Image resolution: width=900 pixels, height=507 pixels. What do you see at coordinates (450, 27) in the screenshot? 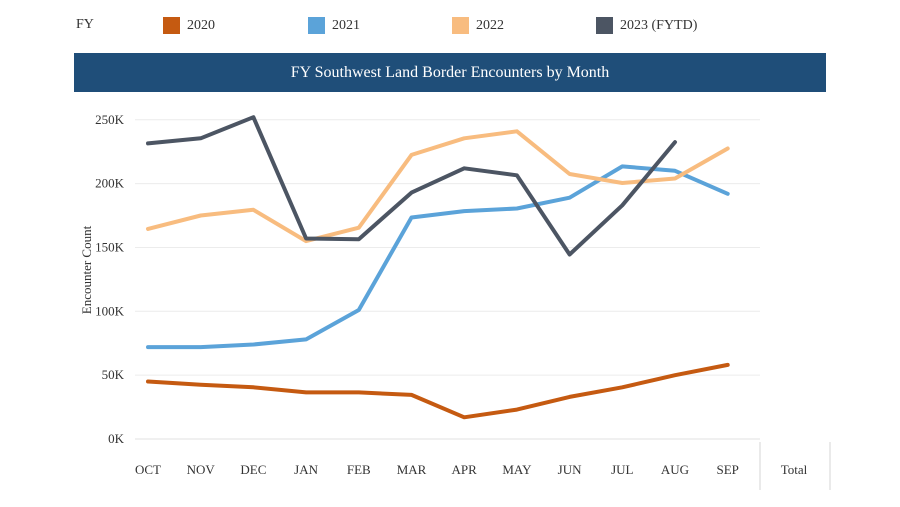
I see `legend: FY 2020 2021 2022 2023 (FYTD)` at bounding box center [450, 27].